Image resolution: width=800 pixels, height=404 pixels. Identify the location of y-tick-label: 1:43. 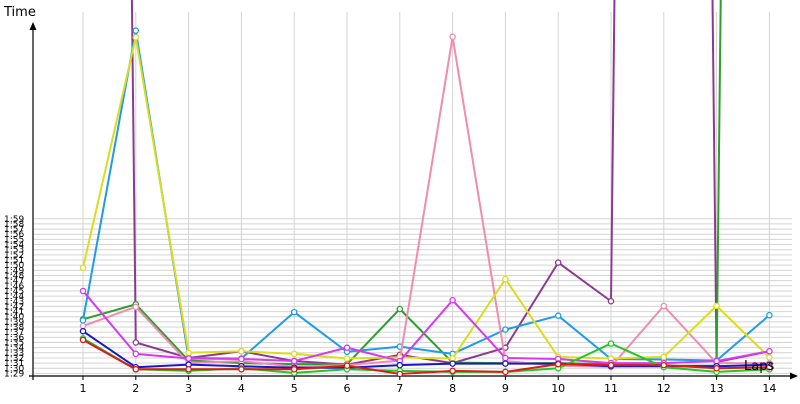
(14, 302).